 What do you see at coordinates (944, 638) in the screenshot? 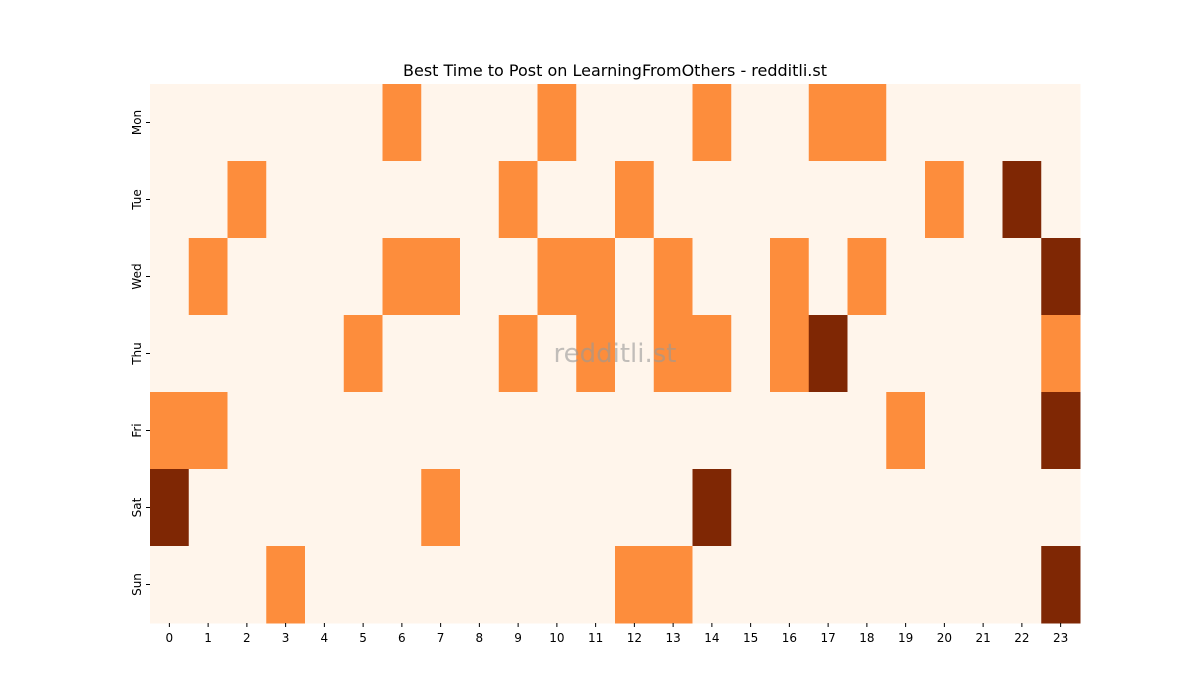
I see `x-tick-label: 20` at bounding box center [944, 638].